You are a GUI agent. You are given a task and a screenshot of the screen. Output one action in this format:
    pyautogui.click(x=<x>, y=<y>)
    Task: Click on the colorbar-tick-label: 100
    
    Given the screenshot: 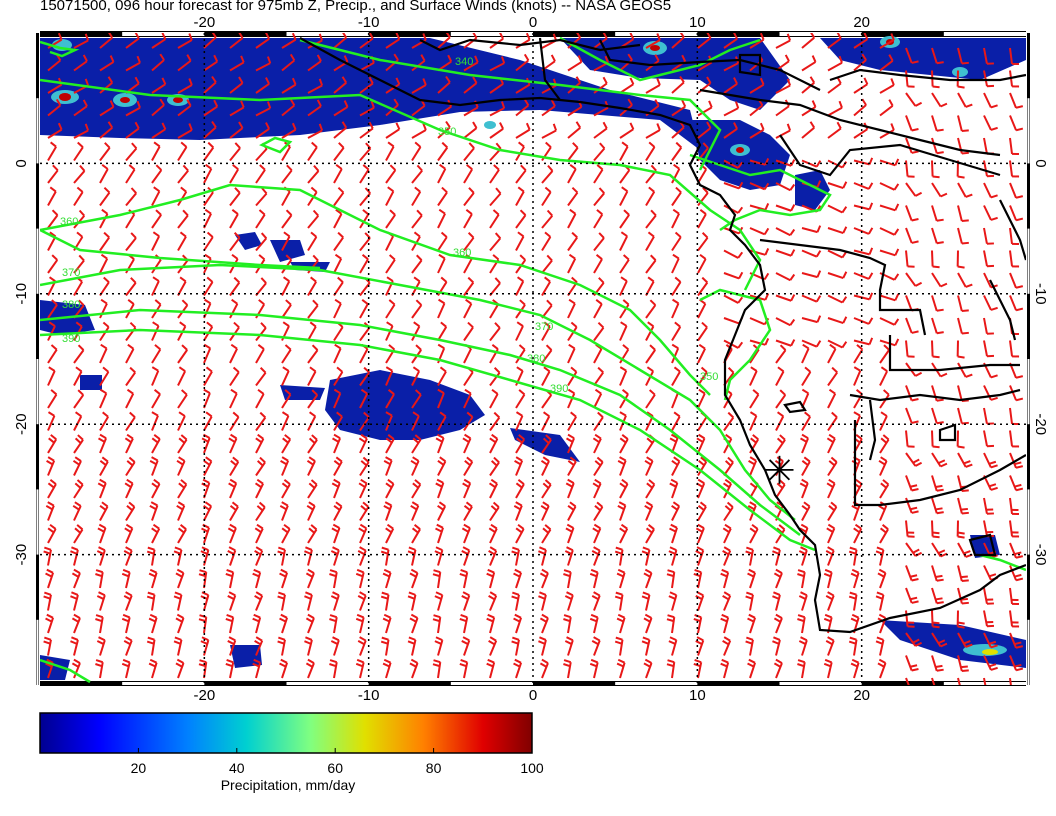 What is the action you would take?
    pyautogui.click(x=532, y=768)
    